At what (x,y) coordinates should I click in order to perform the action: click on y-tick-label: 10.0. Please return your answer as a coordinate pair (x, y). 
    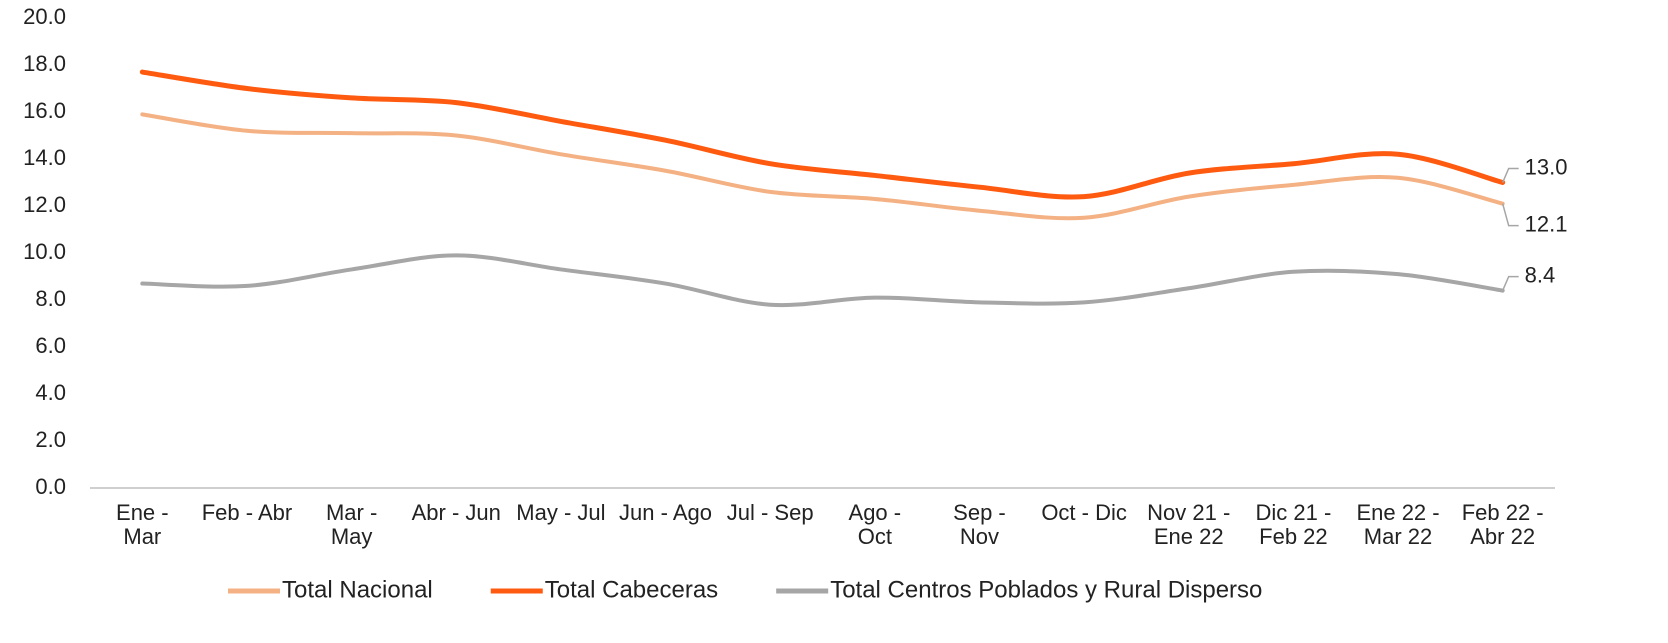
    Looking at the image, I should click on (44, 251).